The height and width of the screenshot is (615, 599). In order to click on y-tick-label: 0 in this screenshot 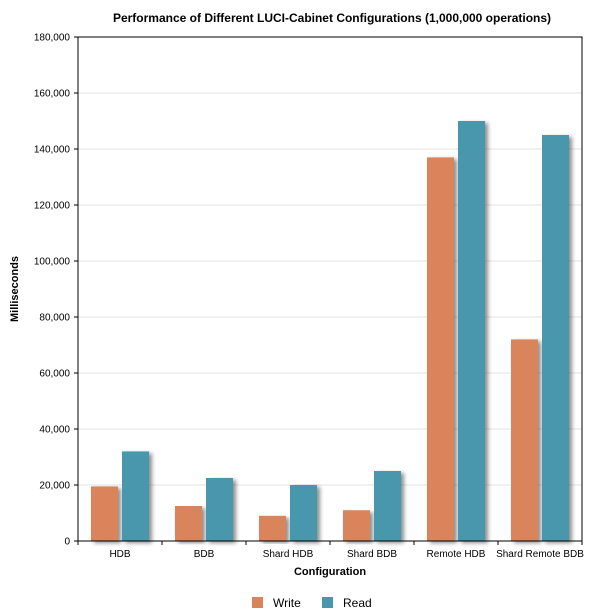, I will do `click(67, 542)`.